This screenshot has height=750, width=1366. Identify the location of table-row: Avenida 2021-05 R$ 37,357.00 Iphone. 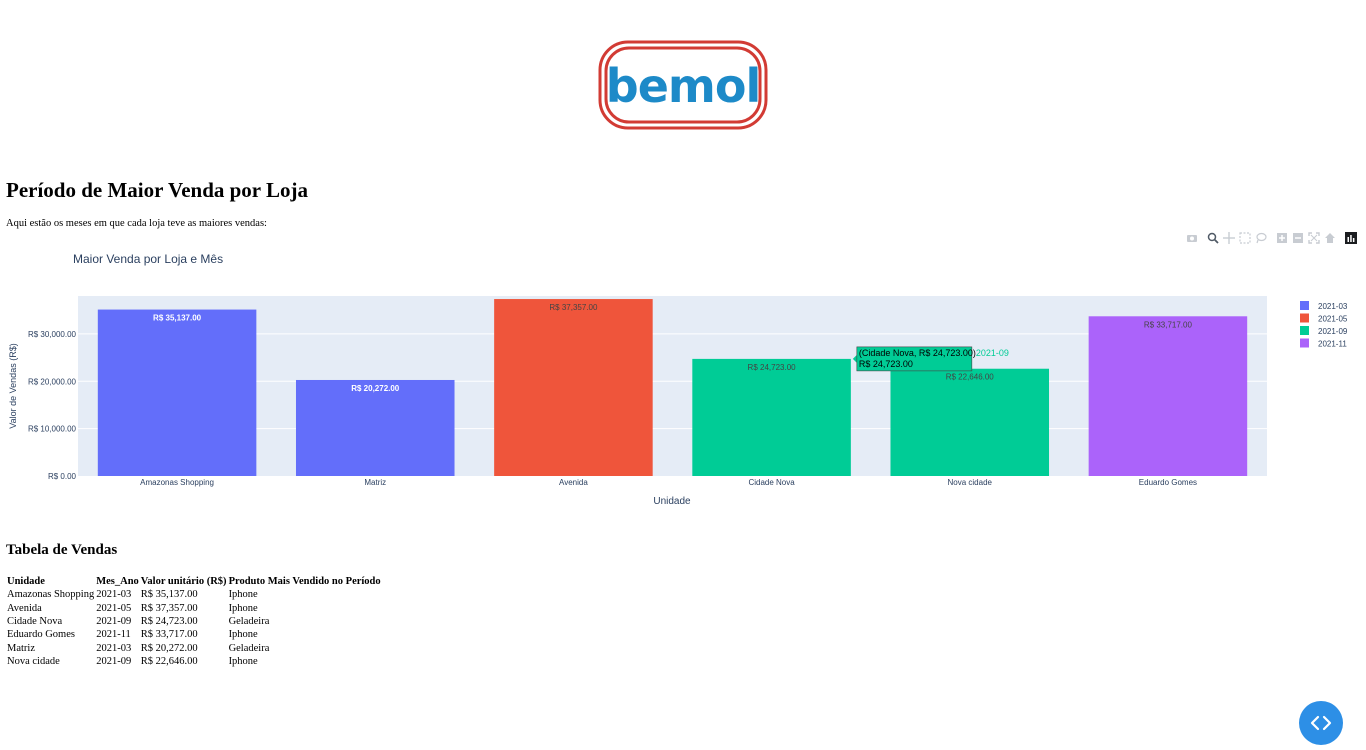
(194, 607).